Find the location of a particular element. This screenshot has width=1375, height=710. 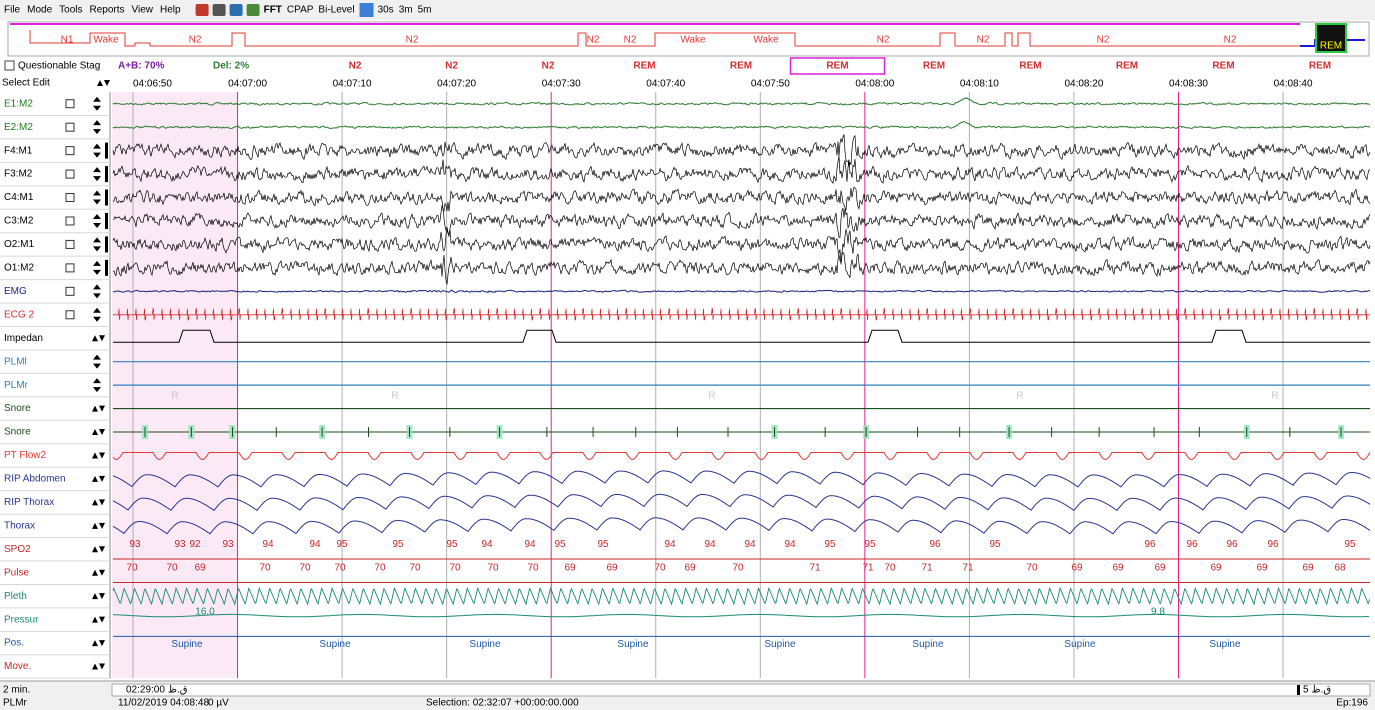

channel-name: E2:M2 is located at coordinates (18, 127).